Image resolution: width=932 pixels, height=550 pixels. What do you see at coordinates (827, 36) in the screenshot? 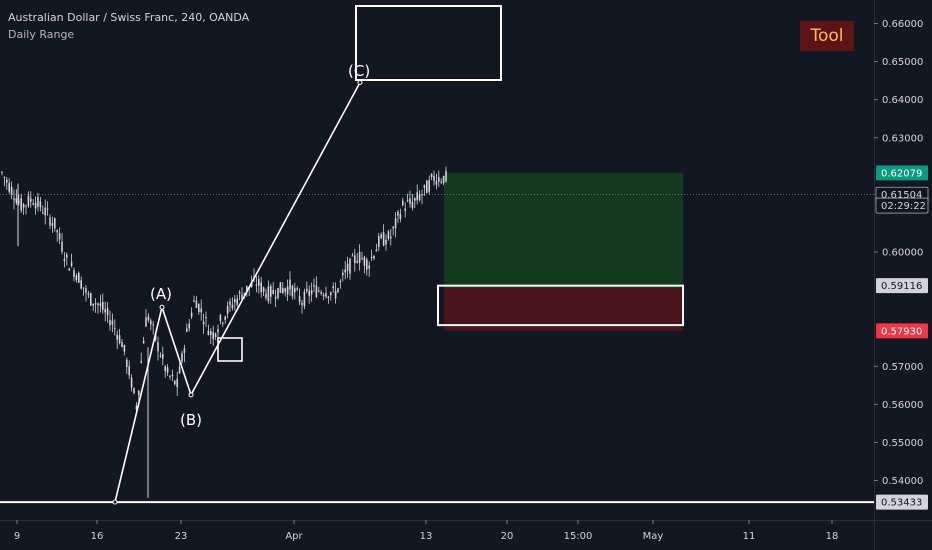
I see `tool-badge: Tool` at bounding box center [827, 36].